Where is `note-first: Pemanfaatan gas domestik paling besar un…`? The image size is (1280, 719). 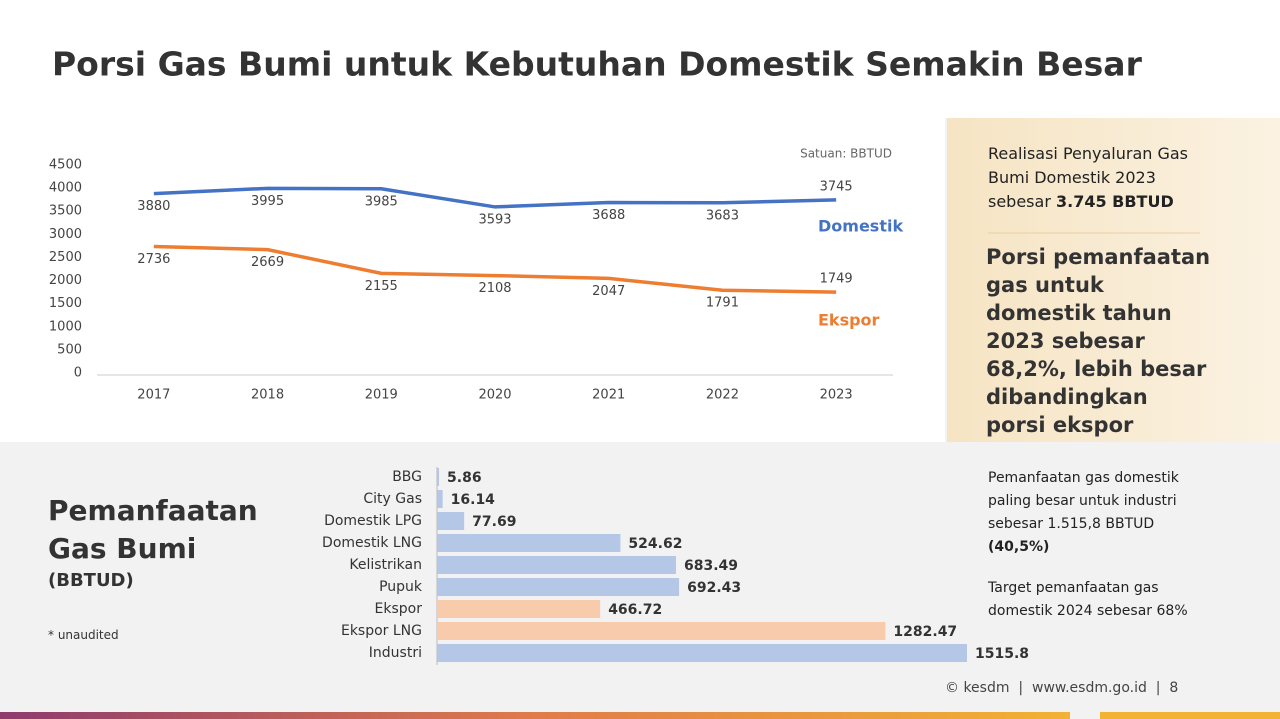
note-first: Pemanfaatan gas domestik paling besar un… is located at coordinates (1103, 513).